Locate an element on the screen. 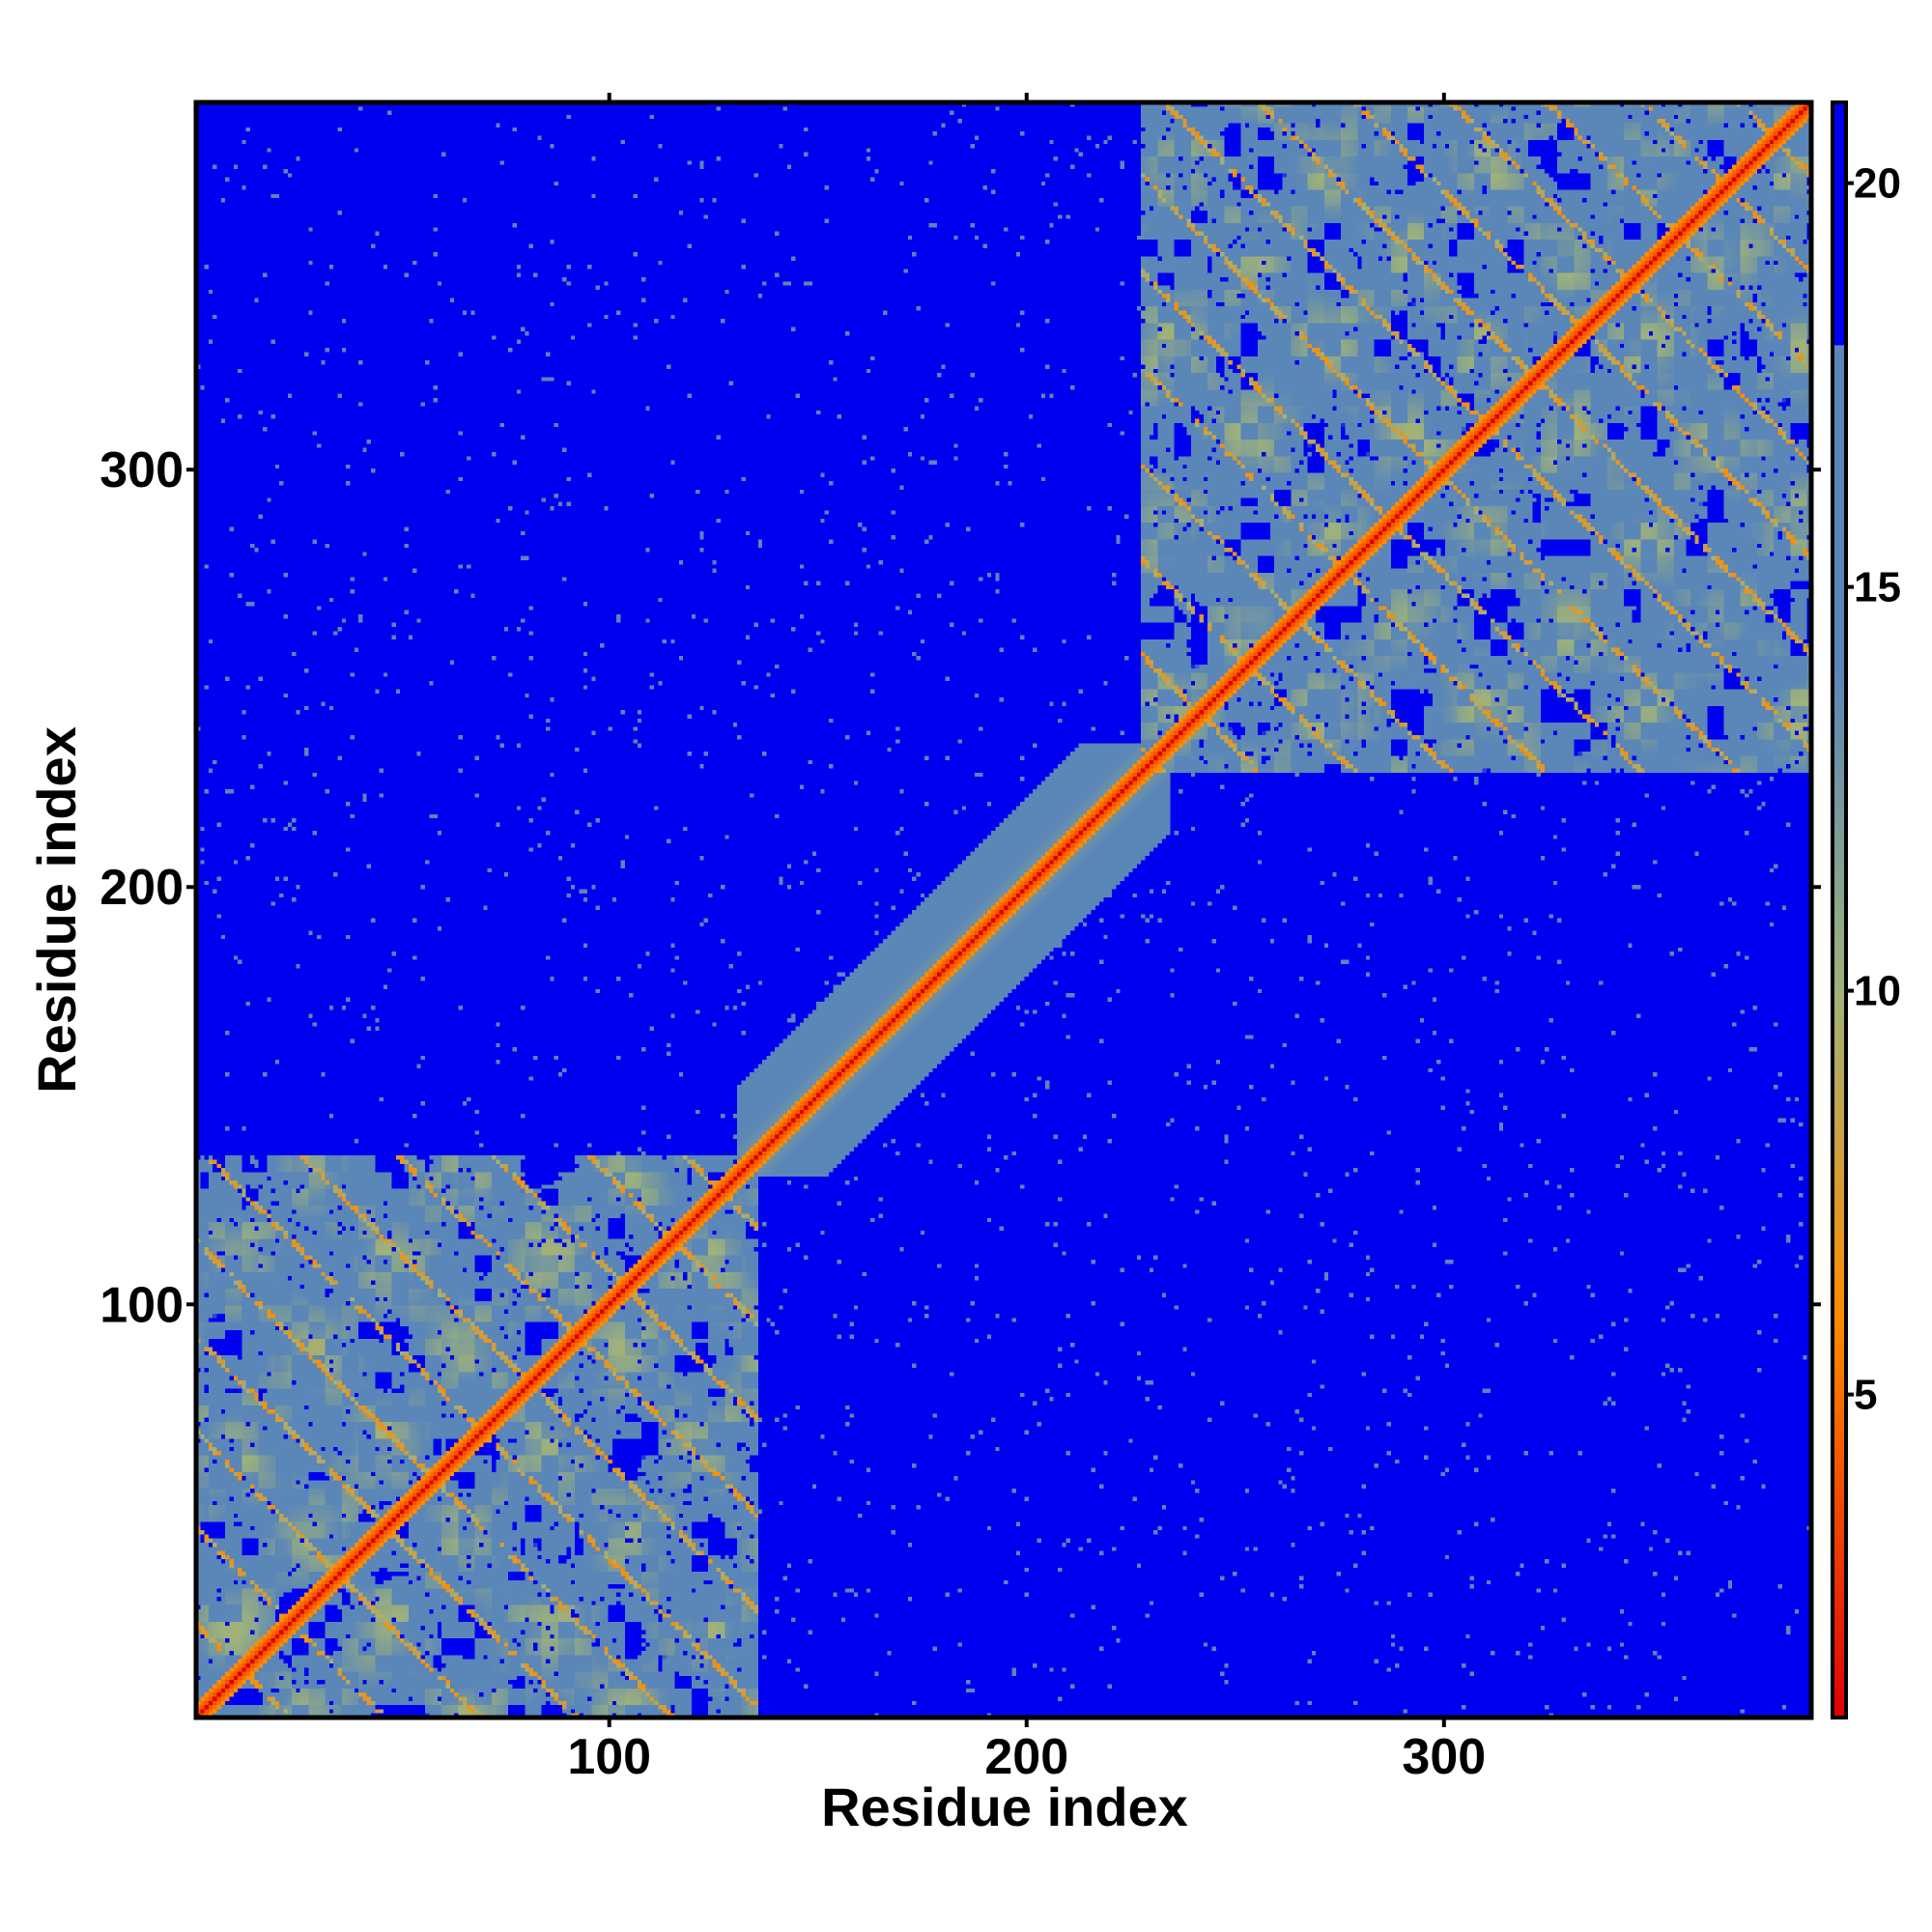 Image resolution: width=1932 pixels, height=1932 pixels. x-tick-label: 200 is located at coordinates (1026, 1757).